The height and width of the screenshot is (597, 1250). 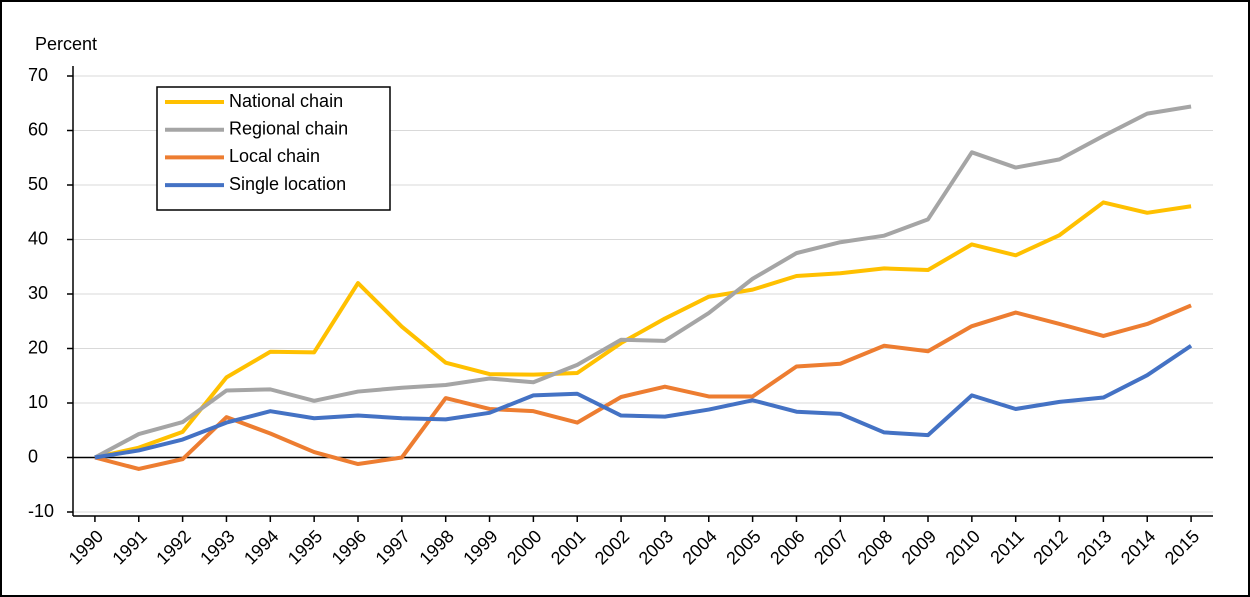 I want to click on y-tick-label: 60, so click(x=38, y=129).